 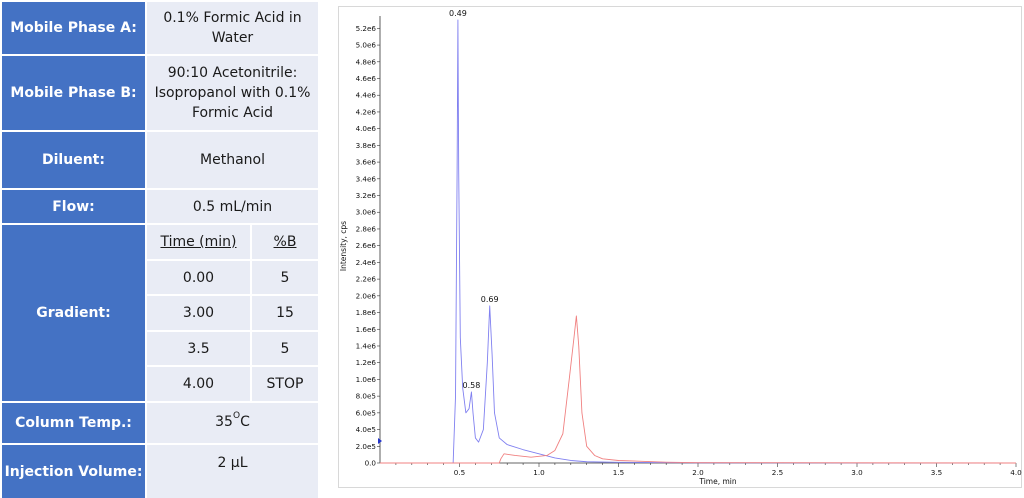 What do you see at coordinates (198, 313) in the screenshot?
I see `gradient-time-cell: 3.00` at bounding box center [198, 313].